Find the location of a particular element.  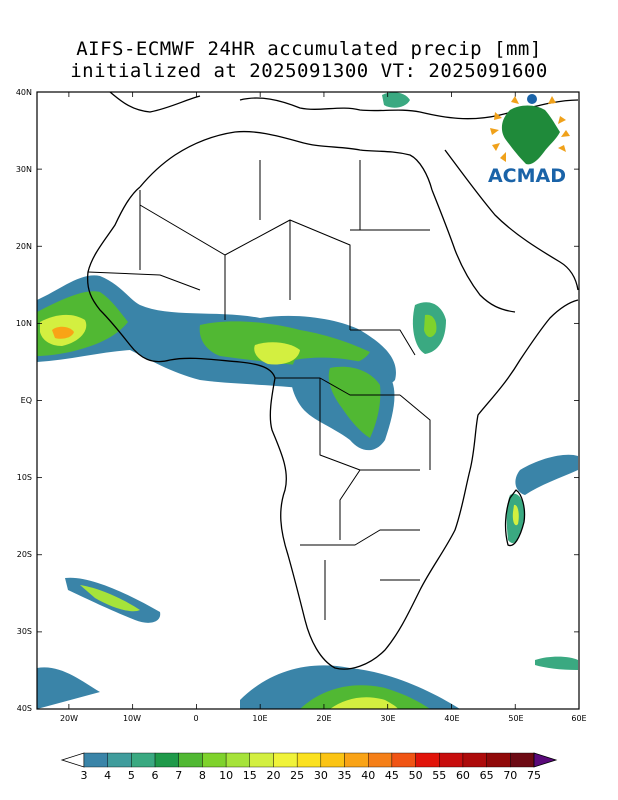

lon-label-20w: 20W is located at coordinates (69, 718).